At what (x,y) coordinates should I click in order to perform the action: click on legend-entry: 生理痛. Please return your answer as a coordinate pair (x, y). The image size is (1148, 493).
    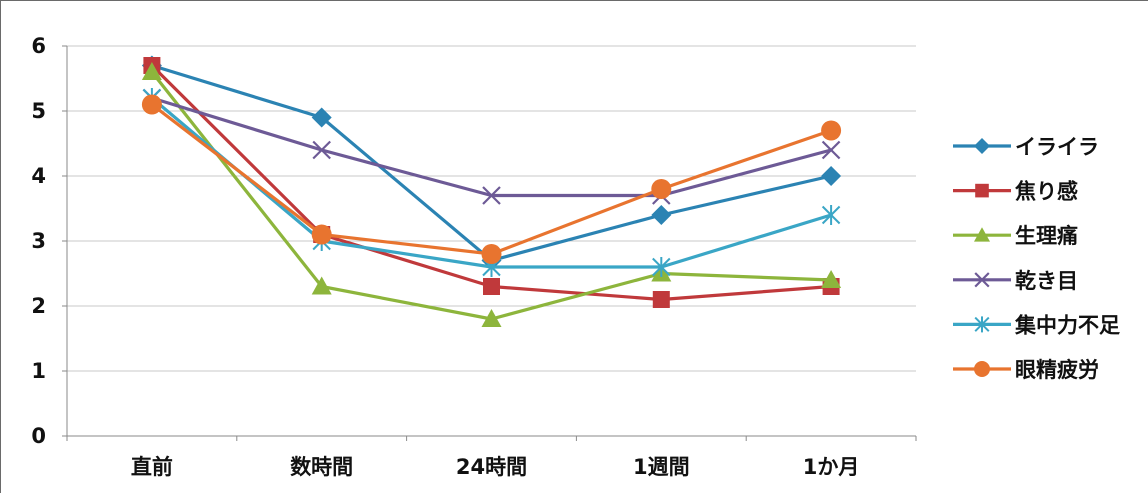
    Looking at the image, I should click on (1015, 236).